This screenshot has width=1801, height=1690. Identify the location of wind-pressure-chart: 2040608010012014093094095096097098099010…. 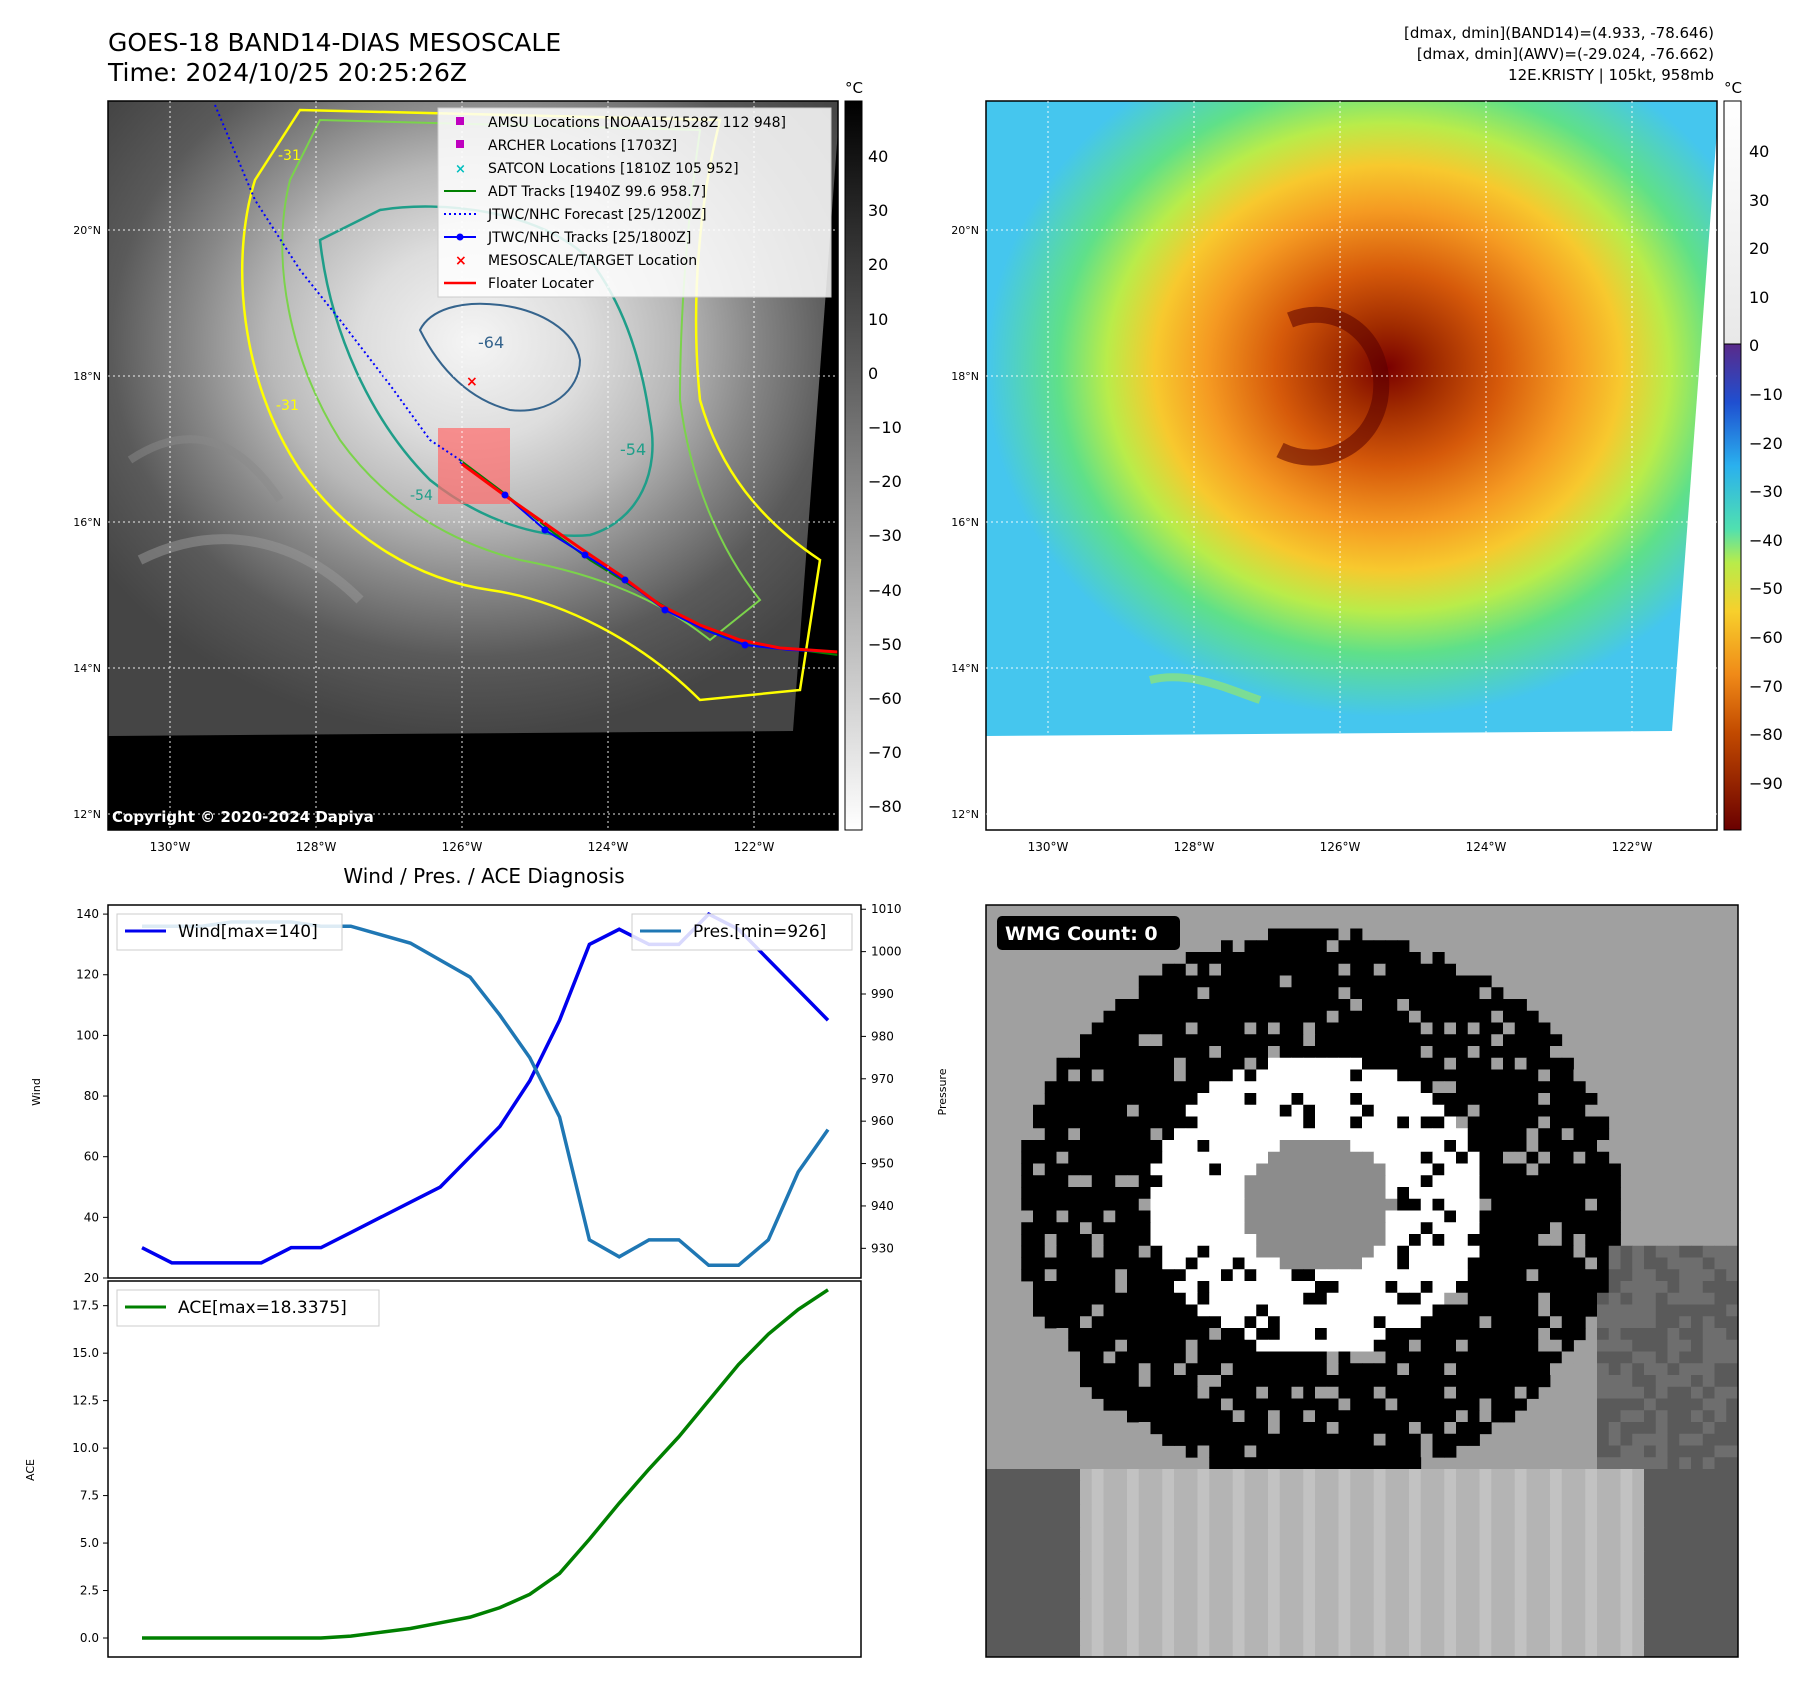
(489, 1093).